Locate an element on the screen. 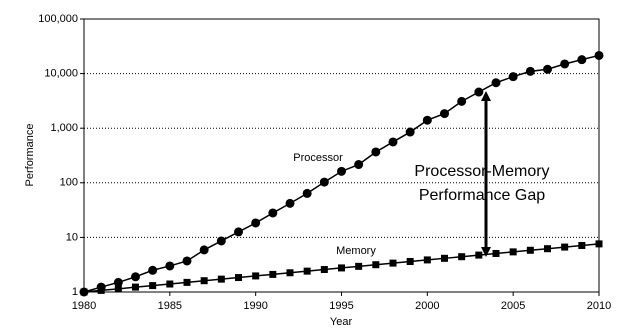 The width and height of the screenshot is (624, 336). y-tick-label: 10 is located at coordinates (72, 237).